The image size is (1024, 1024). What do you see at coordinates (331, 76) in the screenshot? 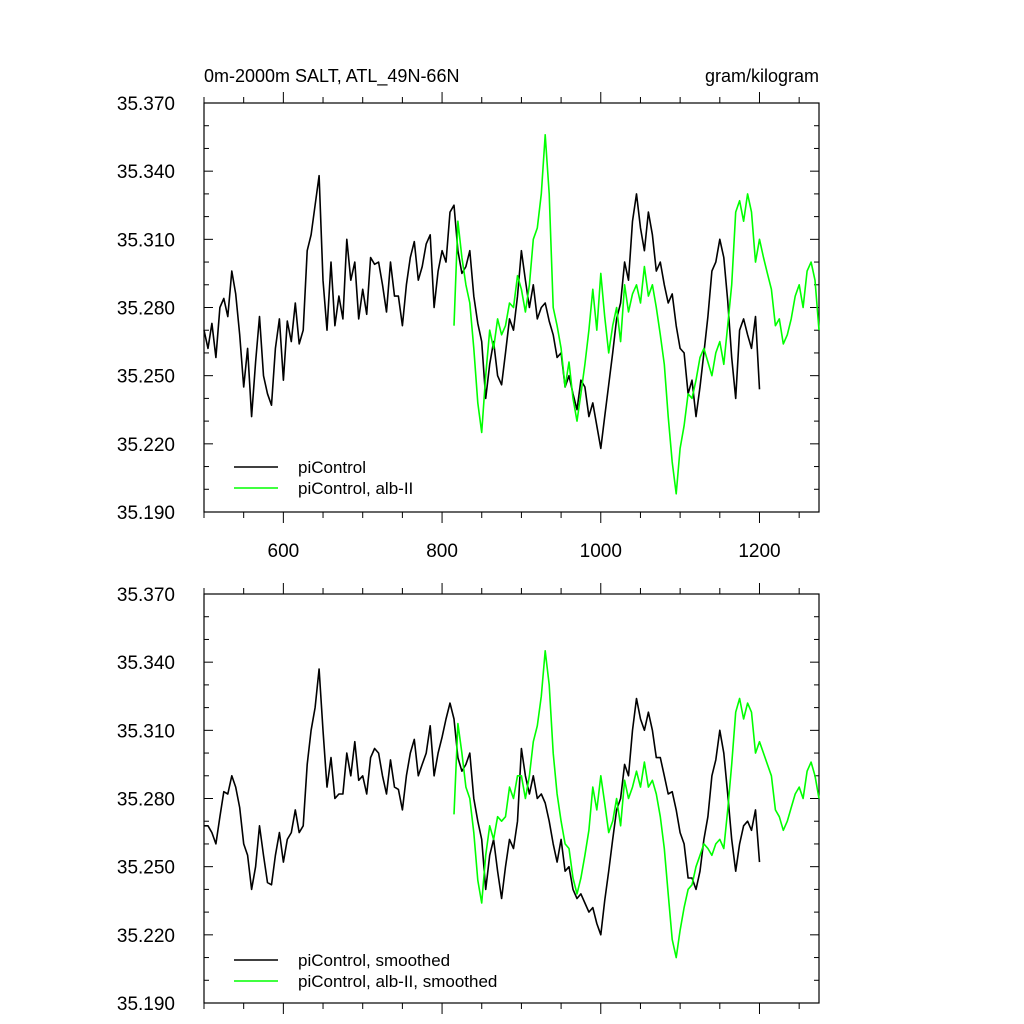
I see `chart-title: 0m-2000m SALT, ATL_49N-66N` at bounding box center [331, 76].